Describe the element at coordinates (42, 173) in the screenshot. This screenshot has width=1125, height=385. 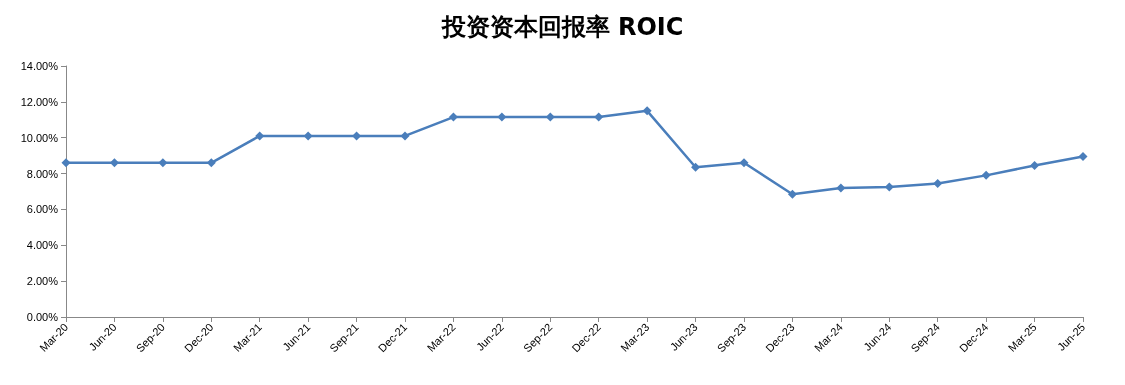
I see `y-tick-label: 8.00%` at that location.